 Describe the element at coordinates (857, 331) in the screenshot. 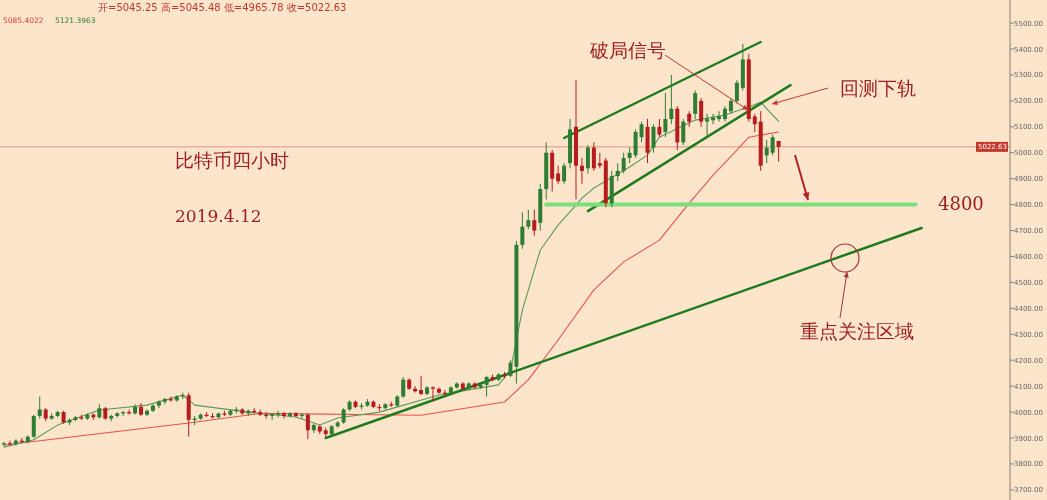

I see `annotation: 重点关注区域` at that location.